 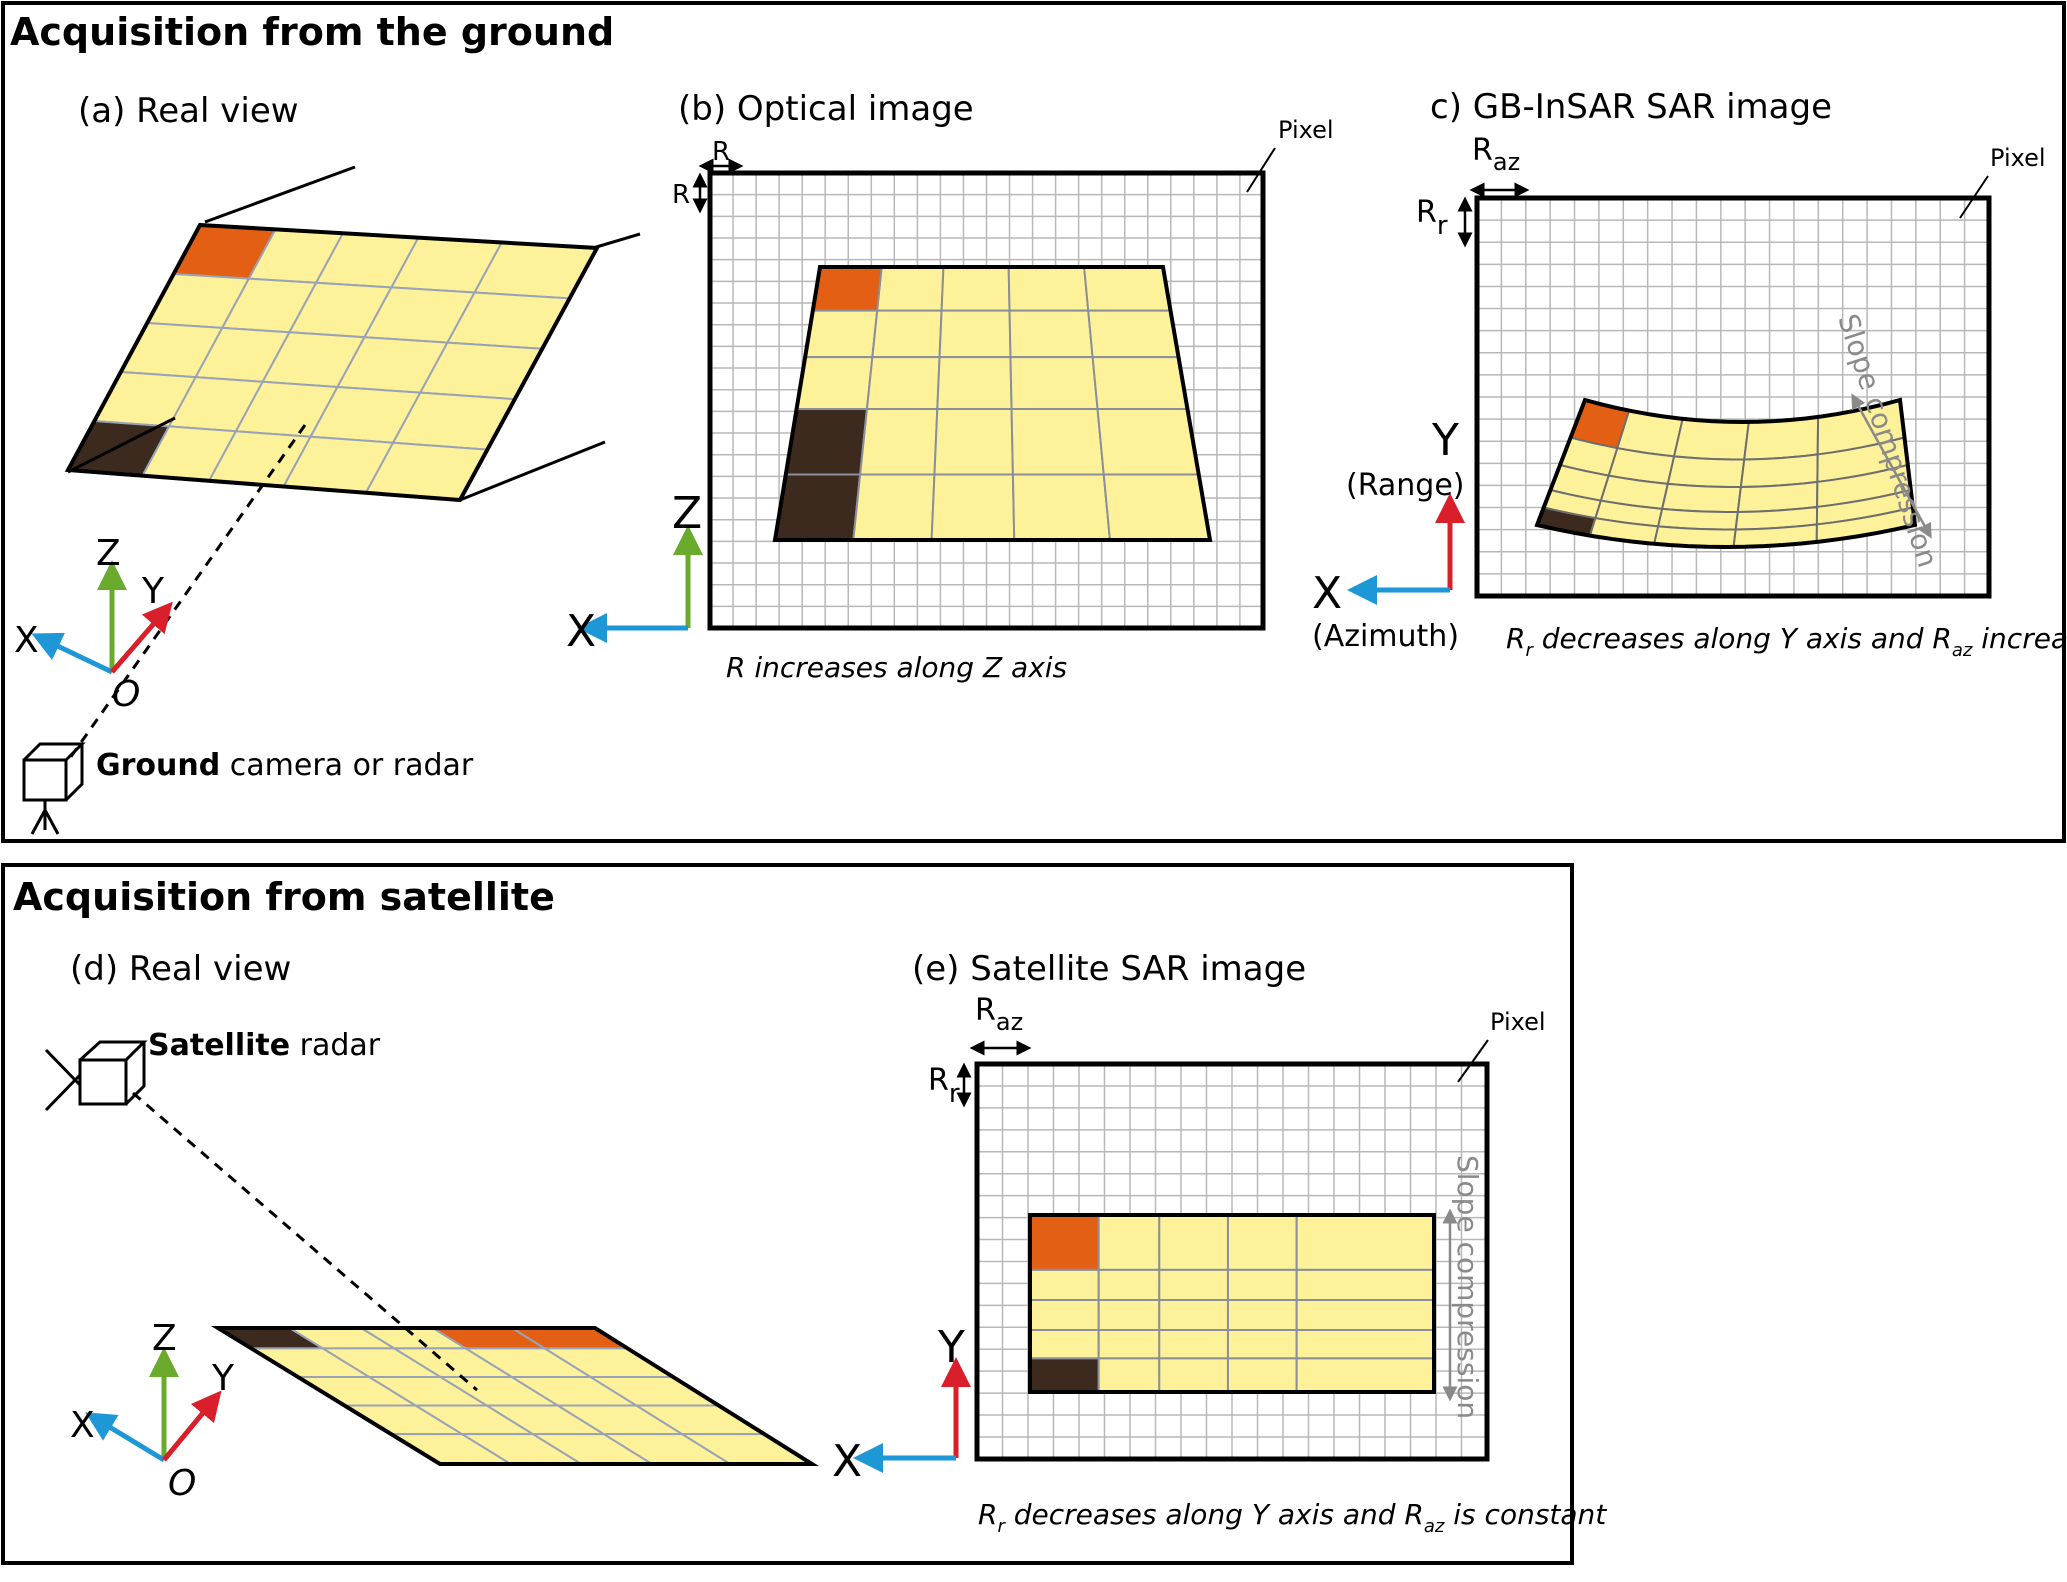 I want to click on panel-e-caption: (e) Satellite SAR image, so click(x=1109, y=969).